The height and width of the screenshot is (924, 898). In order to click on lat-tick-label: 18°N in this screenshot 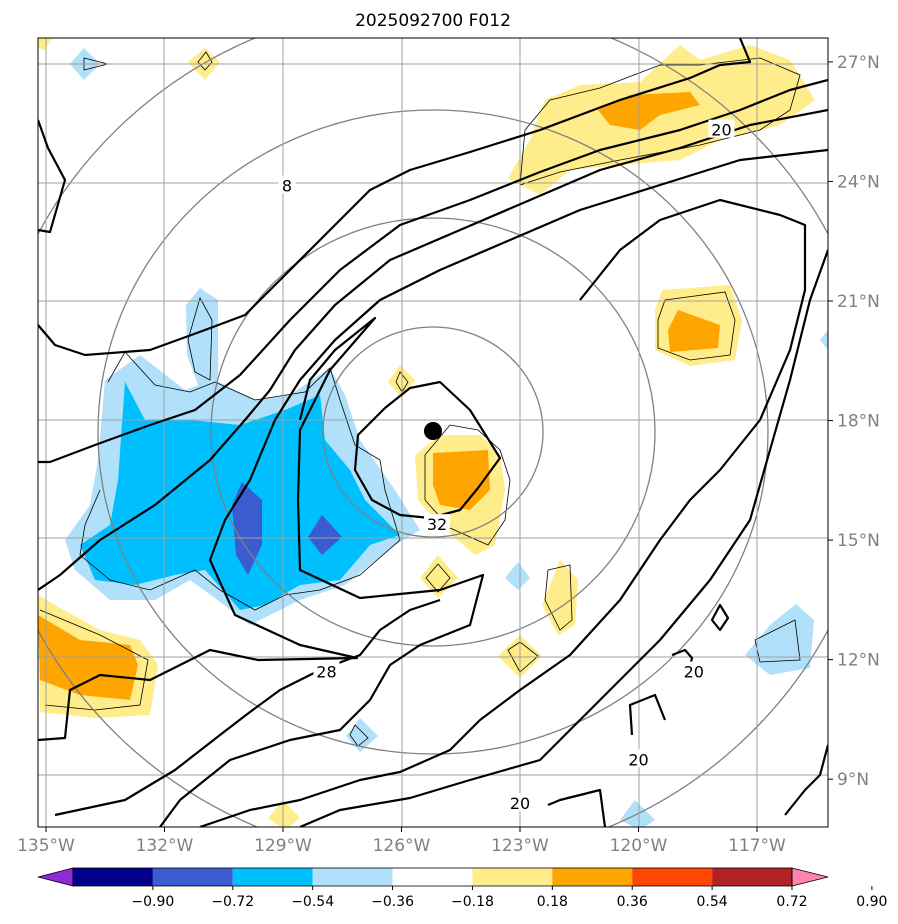, I will do `click(858, 422)`.